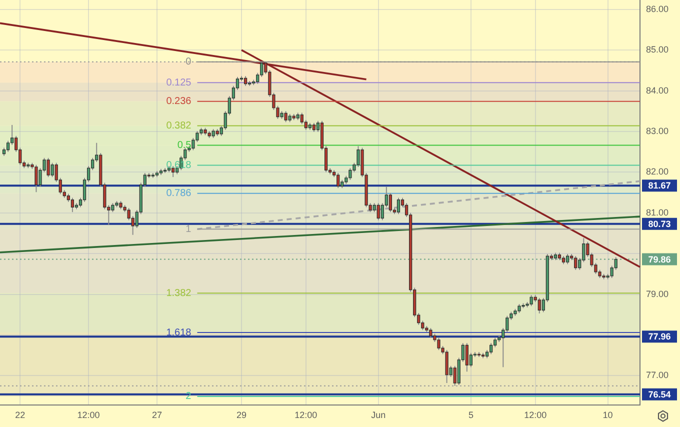 The height and width of the screenshot is (427, 680). I want to click on y-tick-label: 83.00, so click(657, 131).